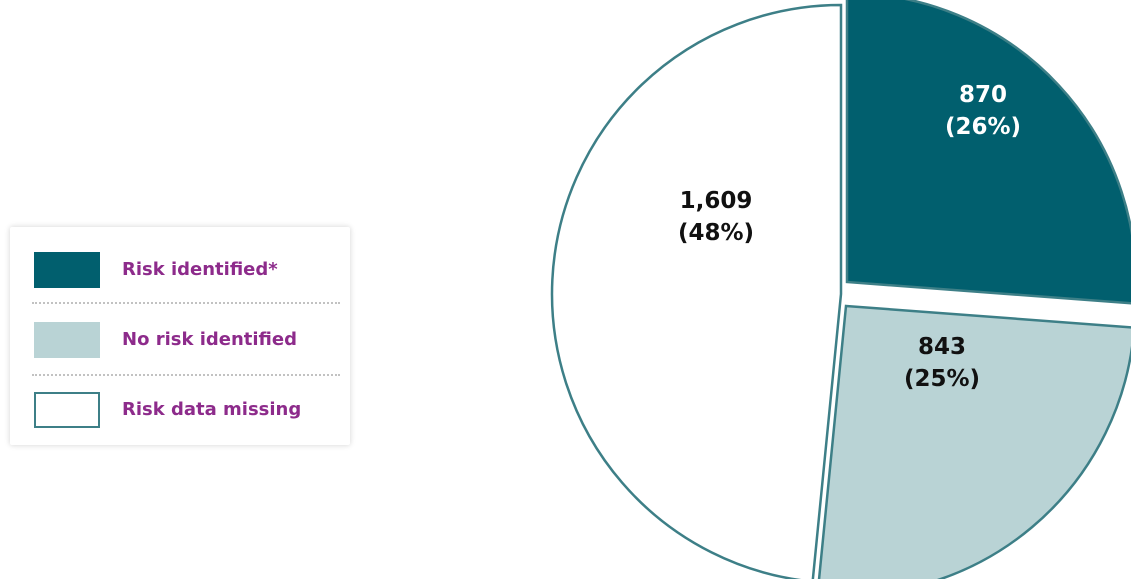 This screenshot has width=1131, height=579. Describe the element at coordinates (974, 441) in the screenshot. I see `pie-slice-no-risk-identified` at that location.